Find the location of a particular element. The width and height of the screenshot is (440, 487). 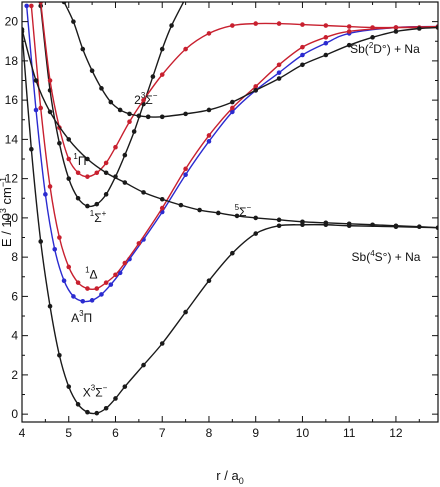

label-asym_lower: Sb(4S°) + Na is located at coordinates (386, 256).